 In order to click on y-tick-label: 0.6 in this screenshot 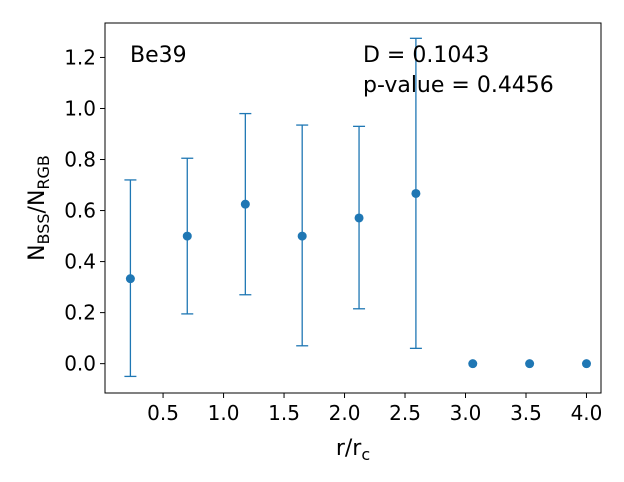, I will do `click(80, 211)`.